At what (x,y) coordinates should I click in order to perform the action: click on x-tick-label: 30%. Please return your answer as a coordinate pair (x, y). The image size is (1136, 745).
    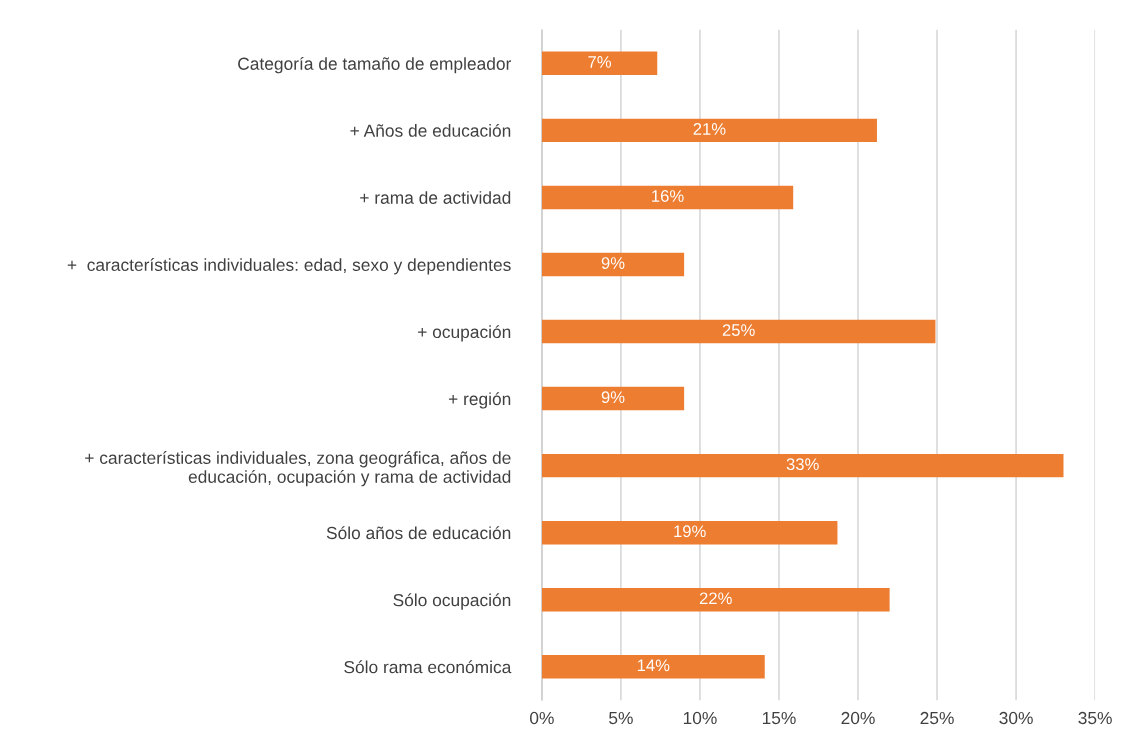
    Looking at the image, I should click on (1016, 718).